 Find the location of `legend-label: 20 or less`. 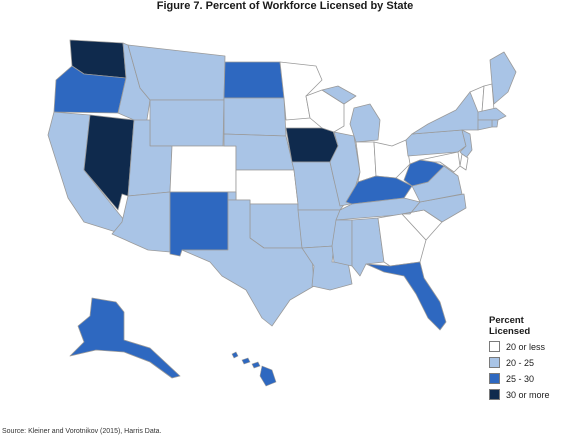

legend-label: 20 or less is located at coordinates (526, 346).